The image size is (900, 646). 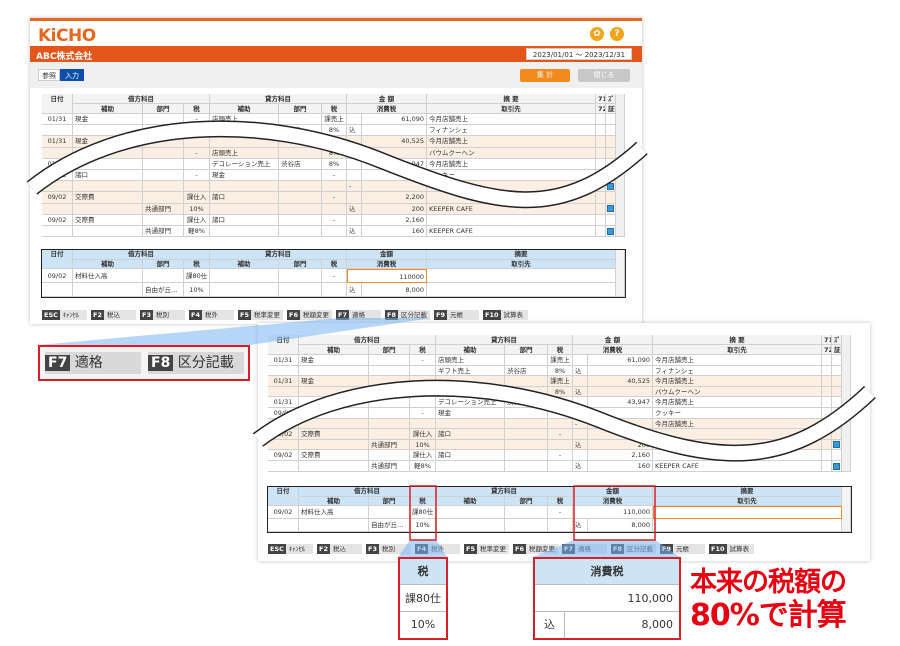 What do you see at coordinates (309, 315) in the screenshot?
I see `fkey-f6: F6 税額変更` at bounding box center [309, 315].